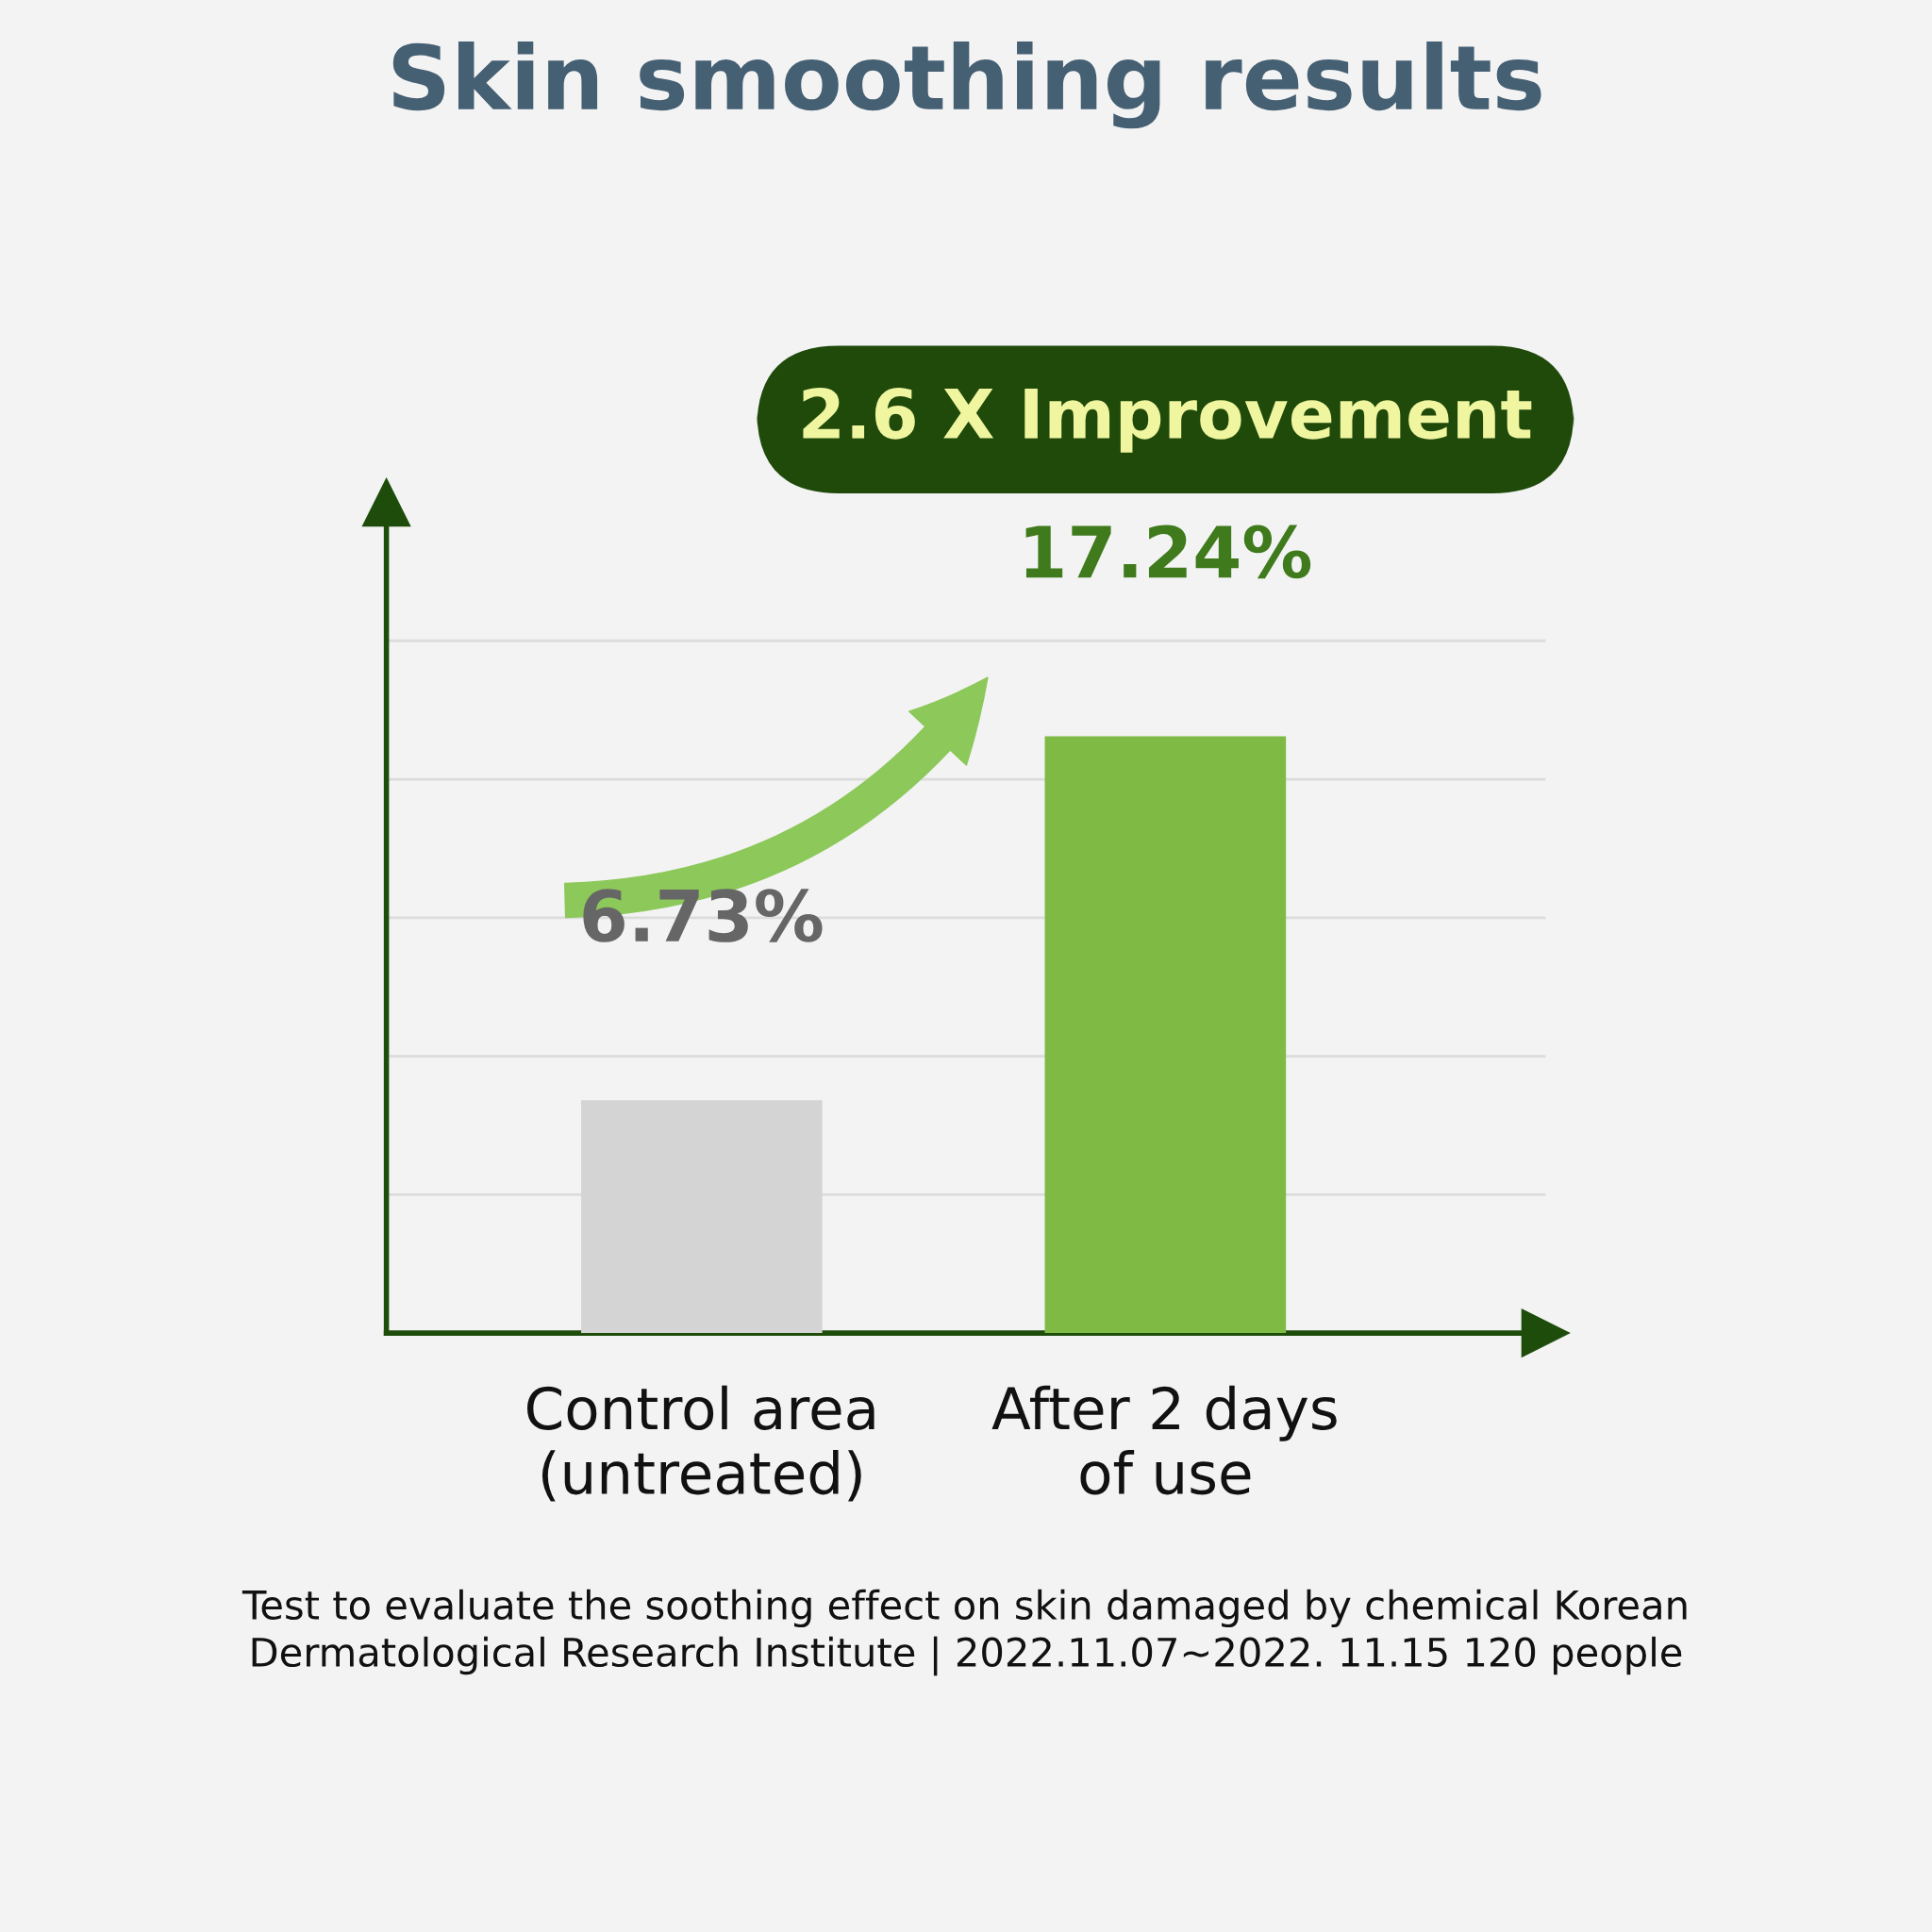  Describe the element at coordinates (967, 85) in the screenshot. I see `chart-title: Skin smoothing results` at that location.